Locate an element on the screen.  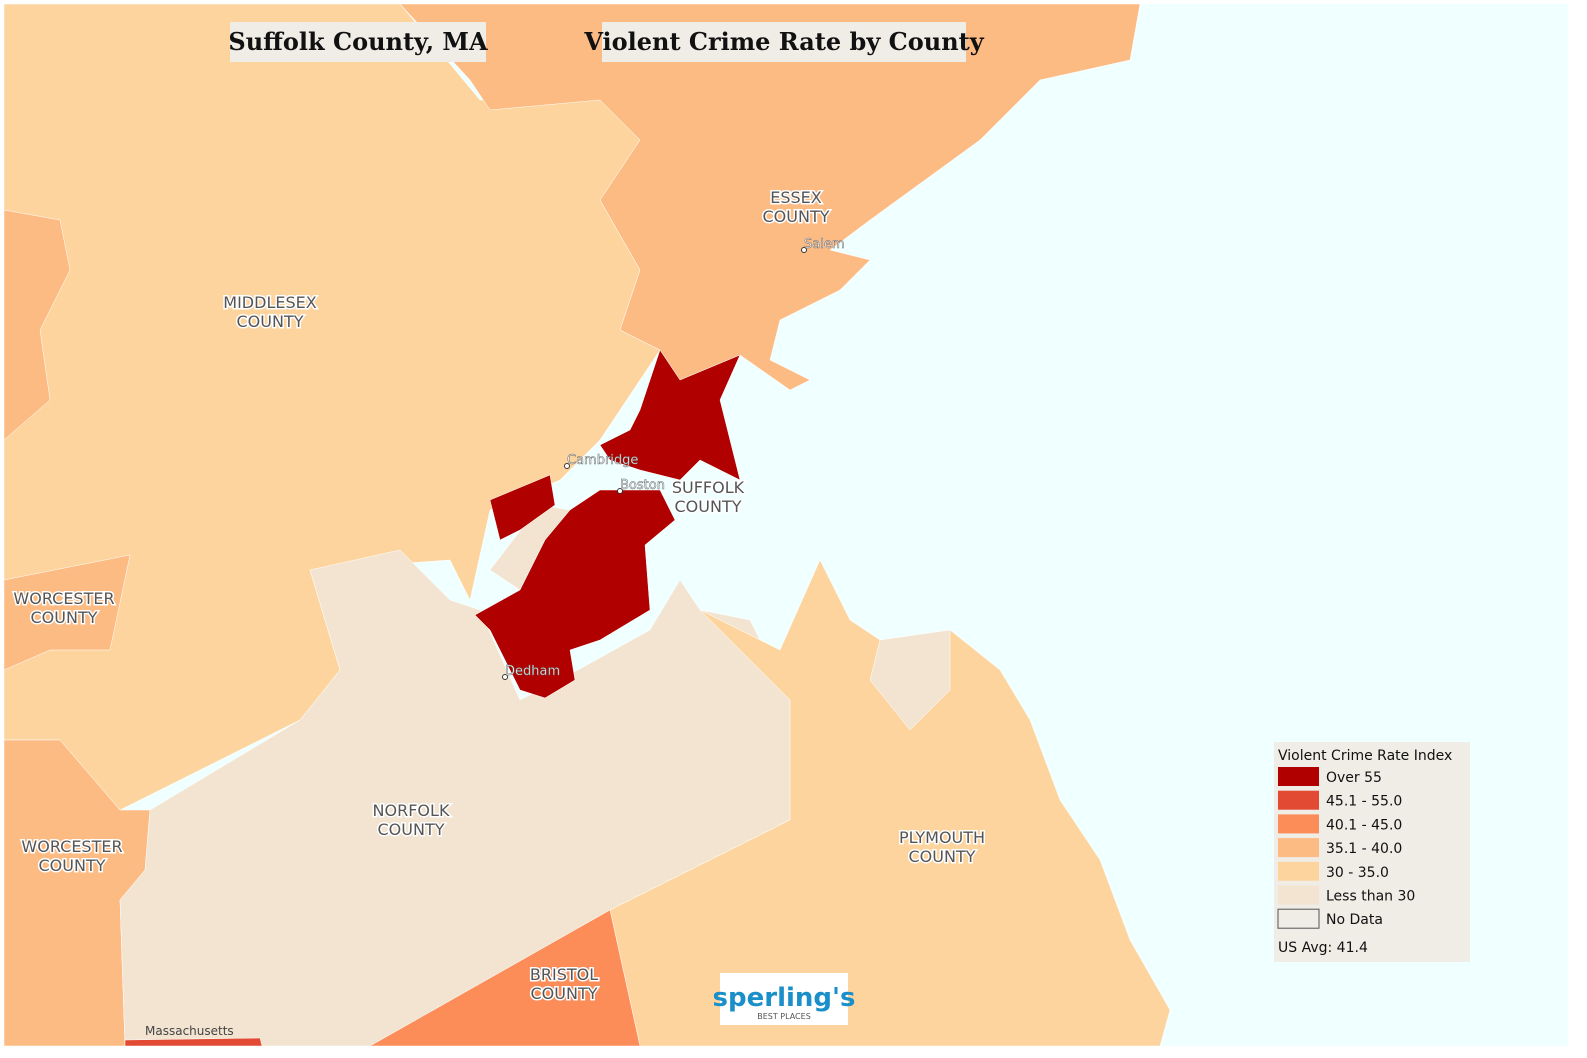
subtitle-box is located at coordinates (784, 42).